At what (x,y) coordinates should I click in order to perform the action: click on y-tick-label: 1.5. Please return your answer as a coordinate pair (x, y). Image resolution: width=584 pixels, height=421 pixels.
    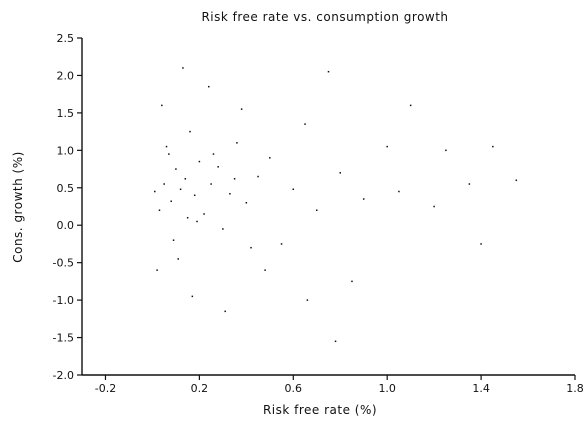
    Looking at the image, I should click on (66, 113).